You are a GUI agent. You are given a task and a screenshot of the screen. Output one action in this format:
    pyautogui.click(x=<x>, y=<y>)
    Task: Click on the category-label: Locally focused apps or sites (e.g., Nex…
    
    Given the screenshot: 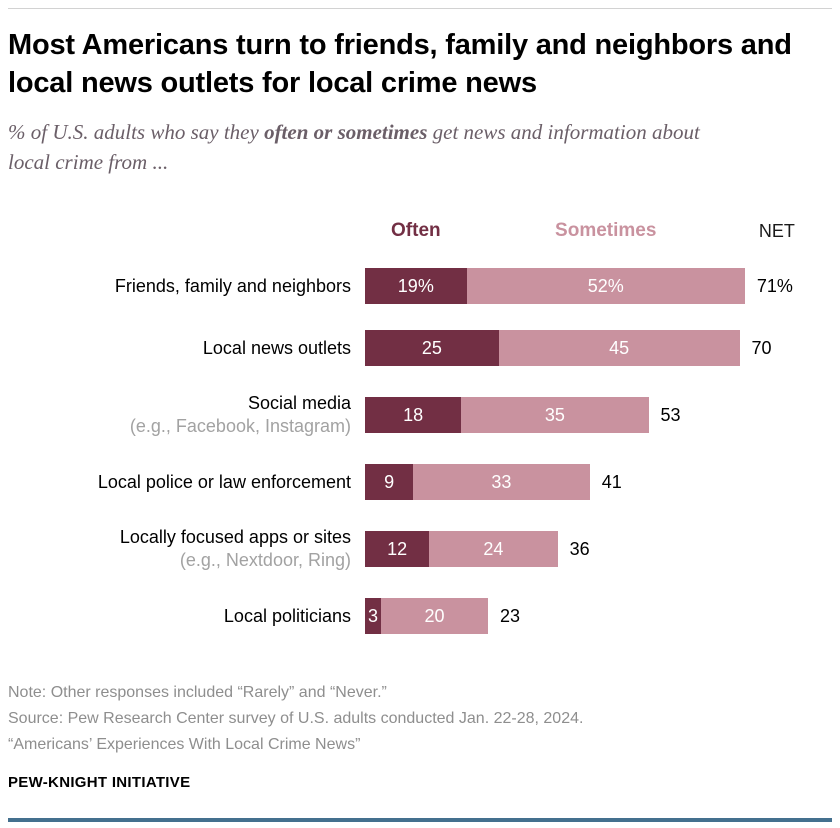 What is the action you would take?
    pyautogui.click(x=186, y=549)
    